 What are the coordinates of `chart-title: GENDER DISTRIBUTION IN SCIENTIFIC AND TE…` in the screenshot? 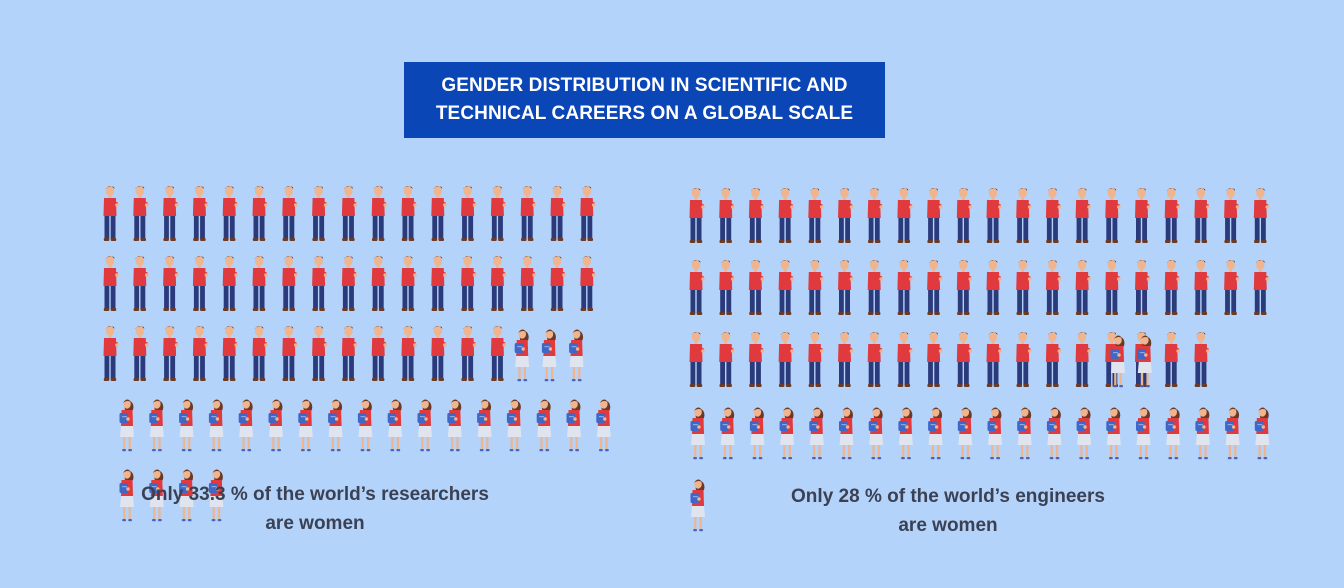 It's located at (644, 100).